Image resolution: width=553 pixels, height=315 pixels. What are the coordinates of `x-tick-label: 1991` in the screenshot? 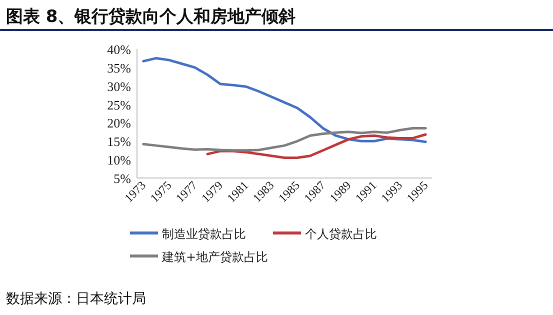 It's located at (366, 192).